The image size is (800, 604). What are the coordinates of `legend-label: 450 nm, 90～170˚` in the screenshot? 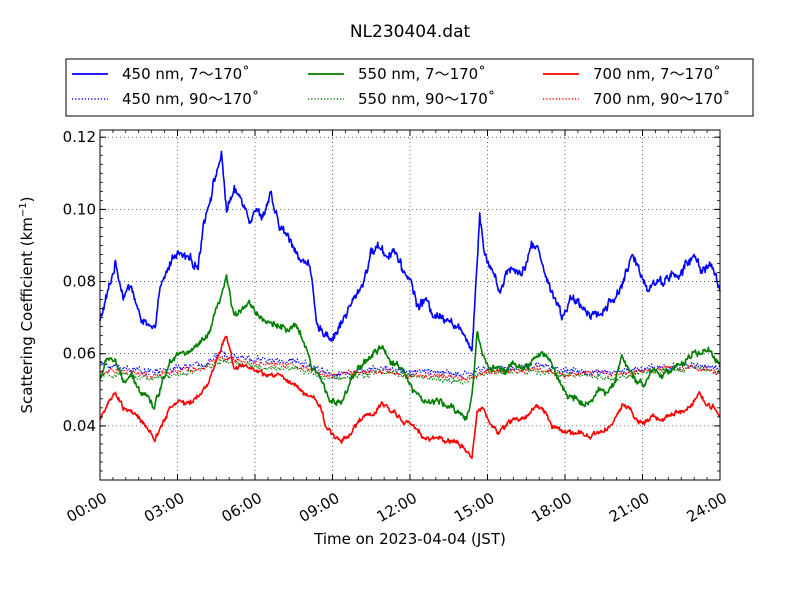 It's located at (190, 99).